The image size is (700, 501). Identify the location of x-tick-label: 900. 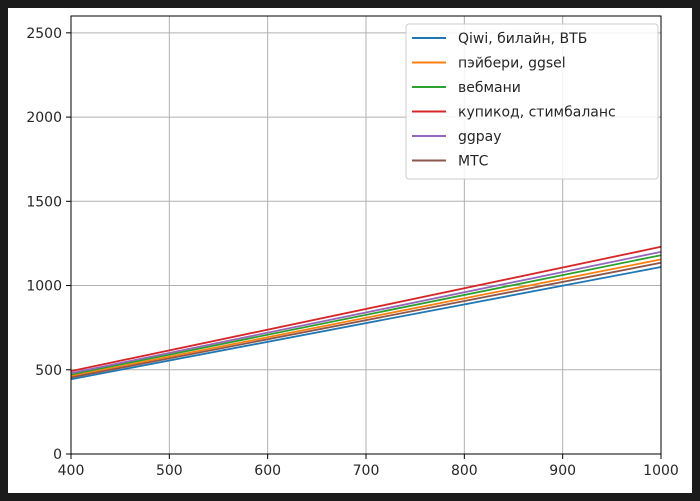
(562, 471).